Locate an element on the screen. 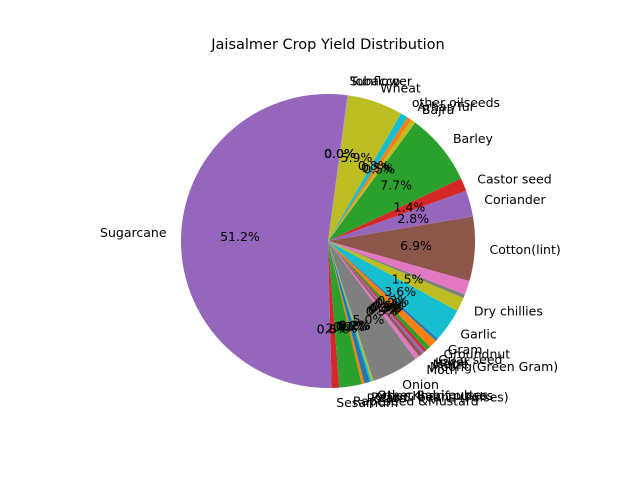 This screenshot has height=480, width=640. slice-pct-17: 0.4% is located at coordinates (384, 309).